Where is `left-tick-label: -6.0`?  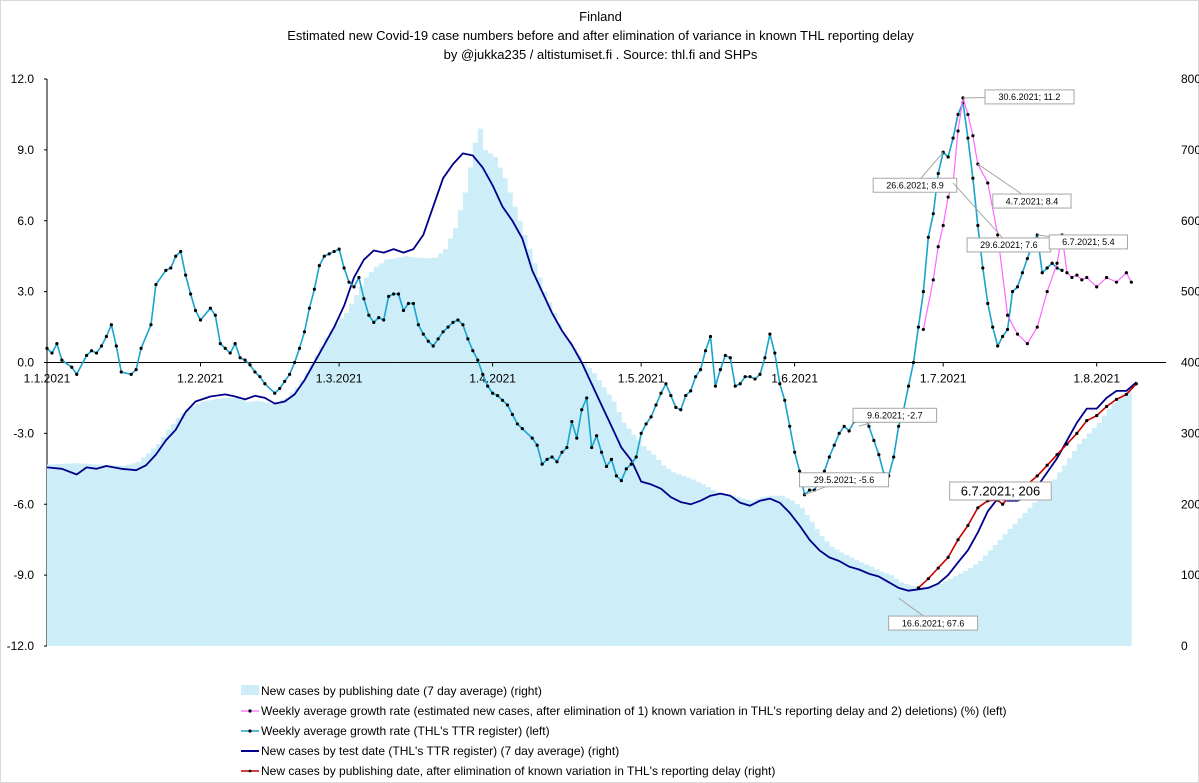
left-tick-label: -6.0 is located at coordinates (23, 504).